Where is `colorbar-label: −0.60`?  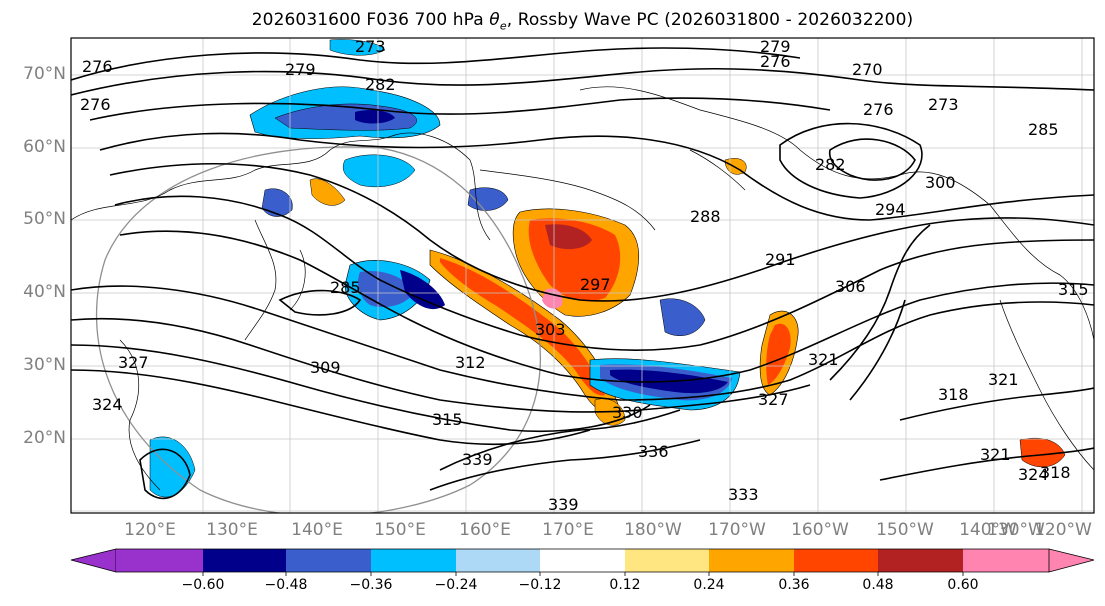 colorbar-label: −0.60 is located at coordinates (203, 585).